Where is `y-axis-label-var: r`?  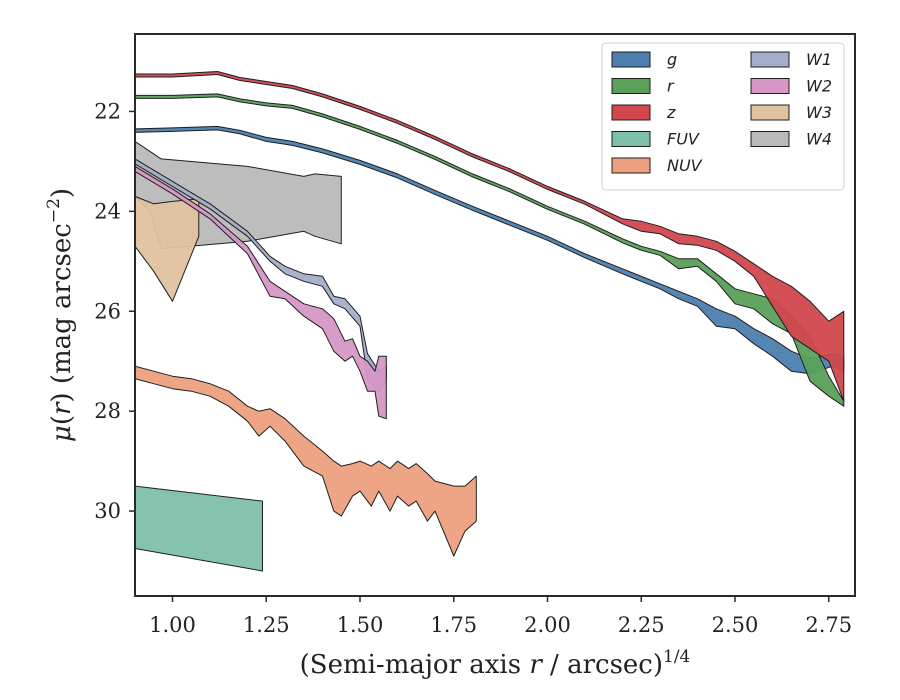 y-axis-label-var: r is located at coordinates (62, 408).